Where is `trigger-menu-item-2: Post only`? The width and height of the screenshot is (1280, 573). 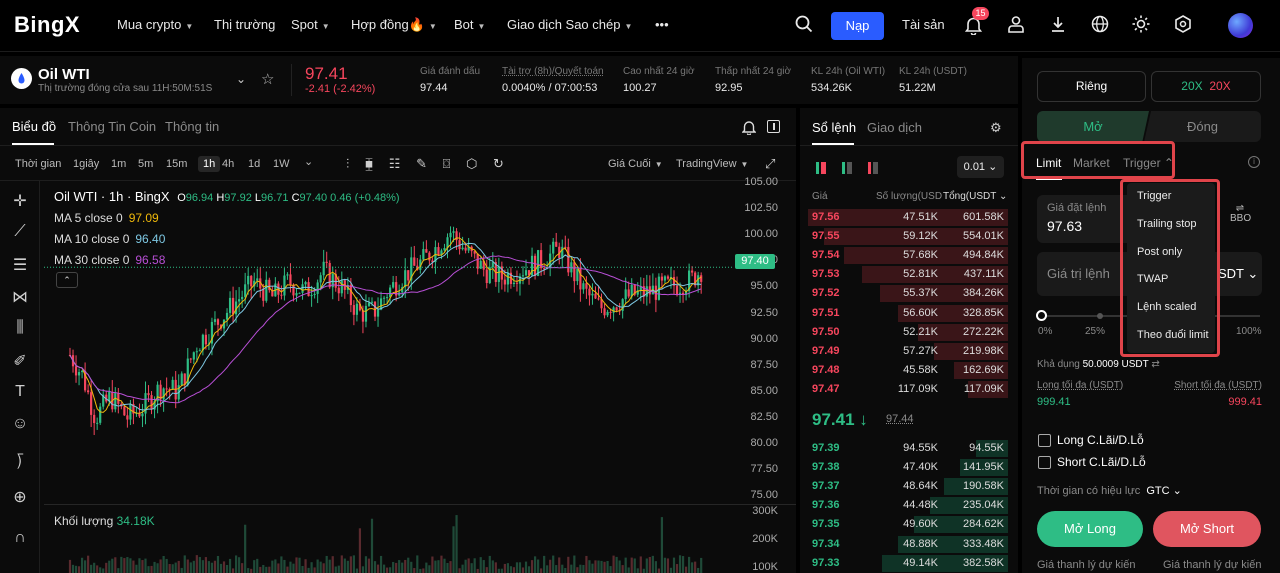
trigger-menu-item-2: Post only is located at coordinates (1160, 251).